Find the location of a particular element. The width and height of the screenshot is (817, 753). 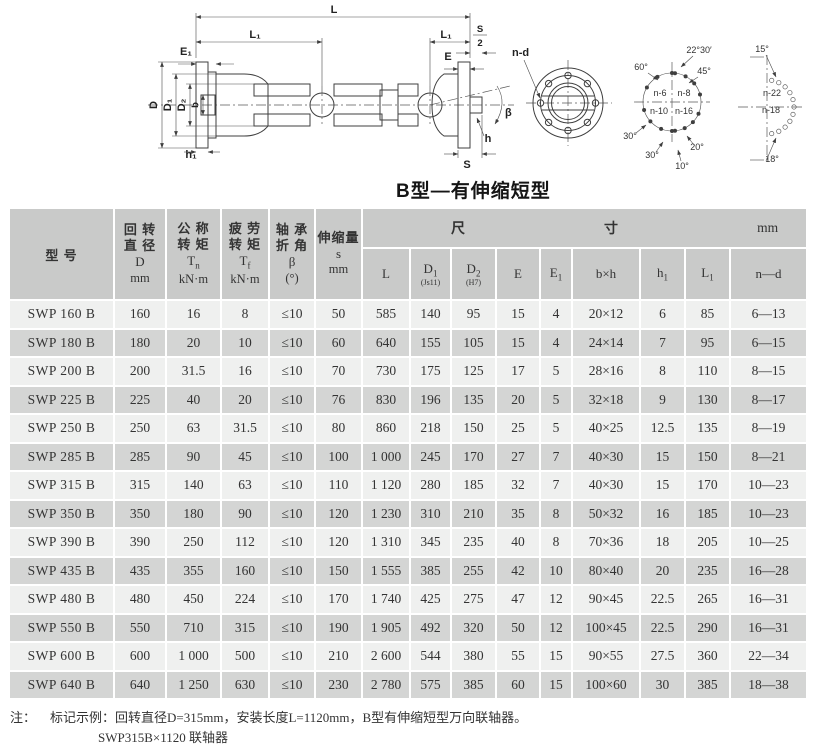

dim-h-label: h is located at coordinates (488, 139).